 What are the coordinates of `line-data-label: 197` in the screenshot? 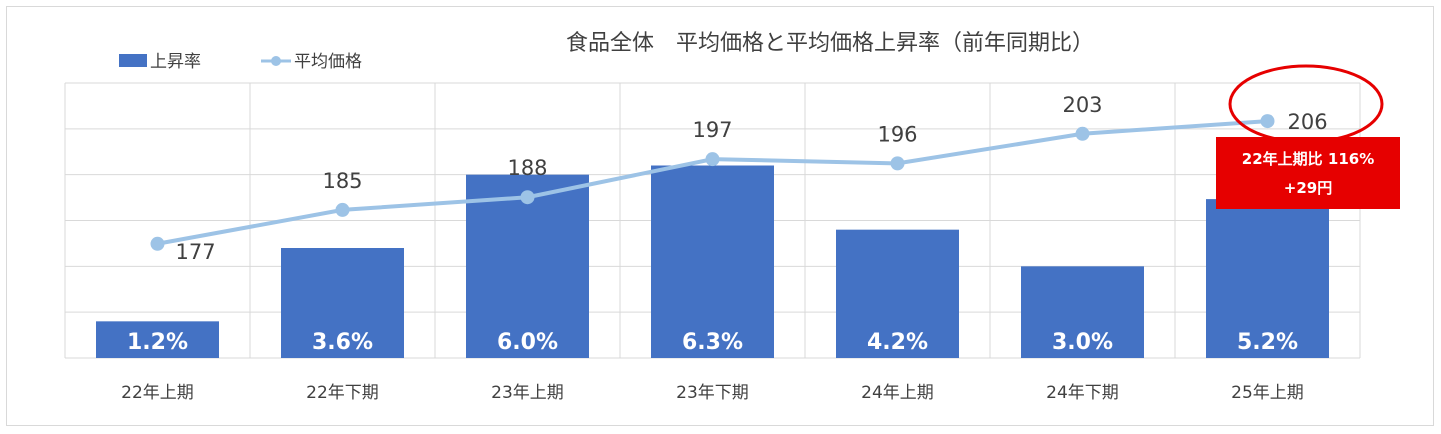 It's located at (712, 130).